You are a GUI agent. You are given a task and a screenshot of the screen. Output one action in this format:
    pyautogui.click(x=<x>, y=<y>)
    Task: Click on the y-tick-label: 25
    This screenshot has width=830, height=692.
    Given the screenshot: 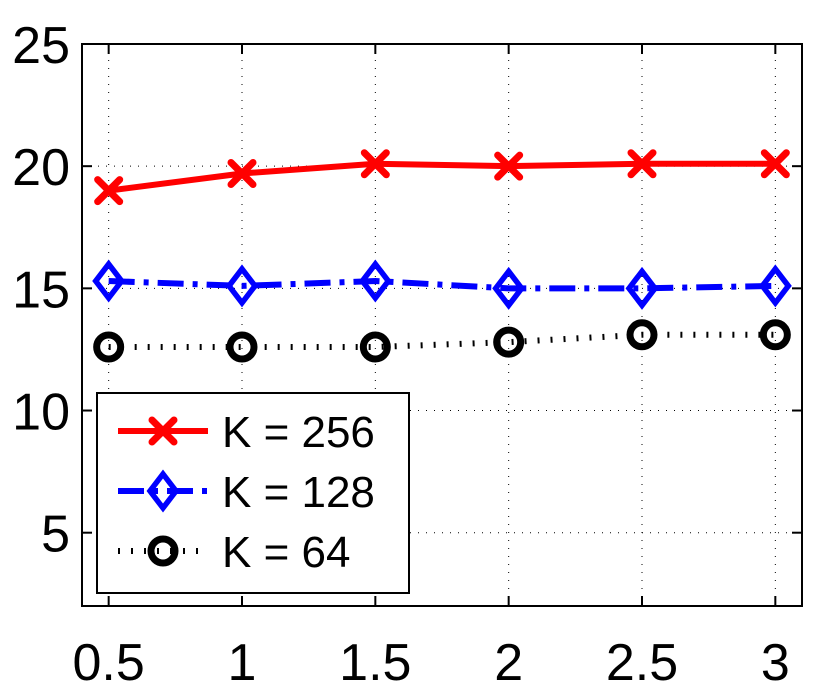 What is the action you would take?
    pyautogui.click(x=41, y=46)
    